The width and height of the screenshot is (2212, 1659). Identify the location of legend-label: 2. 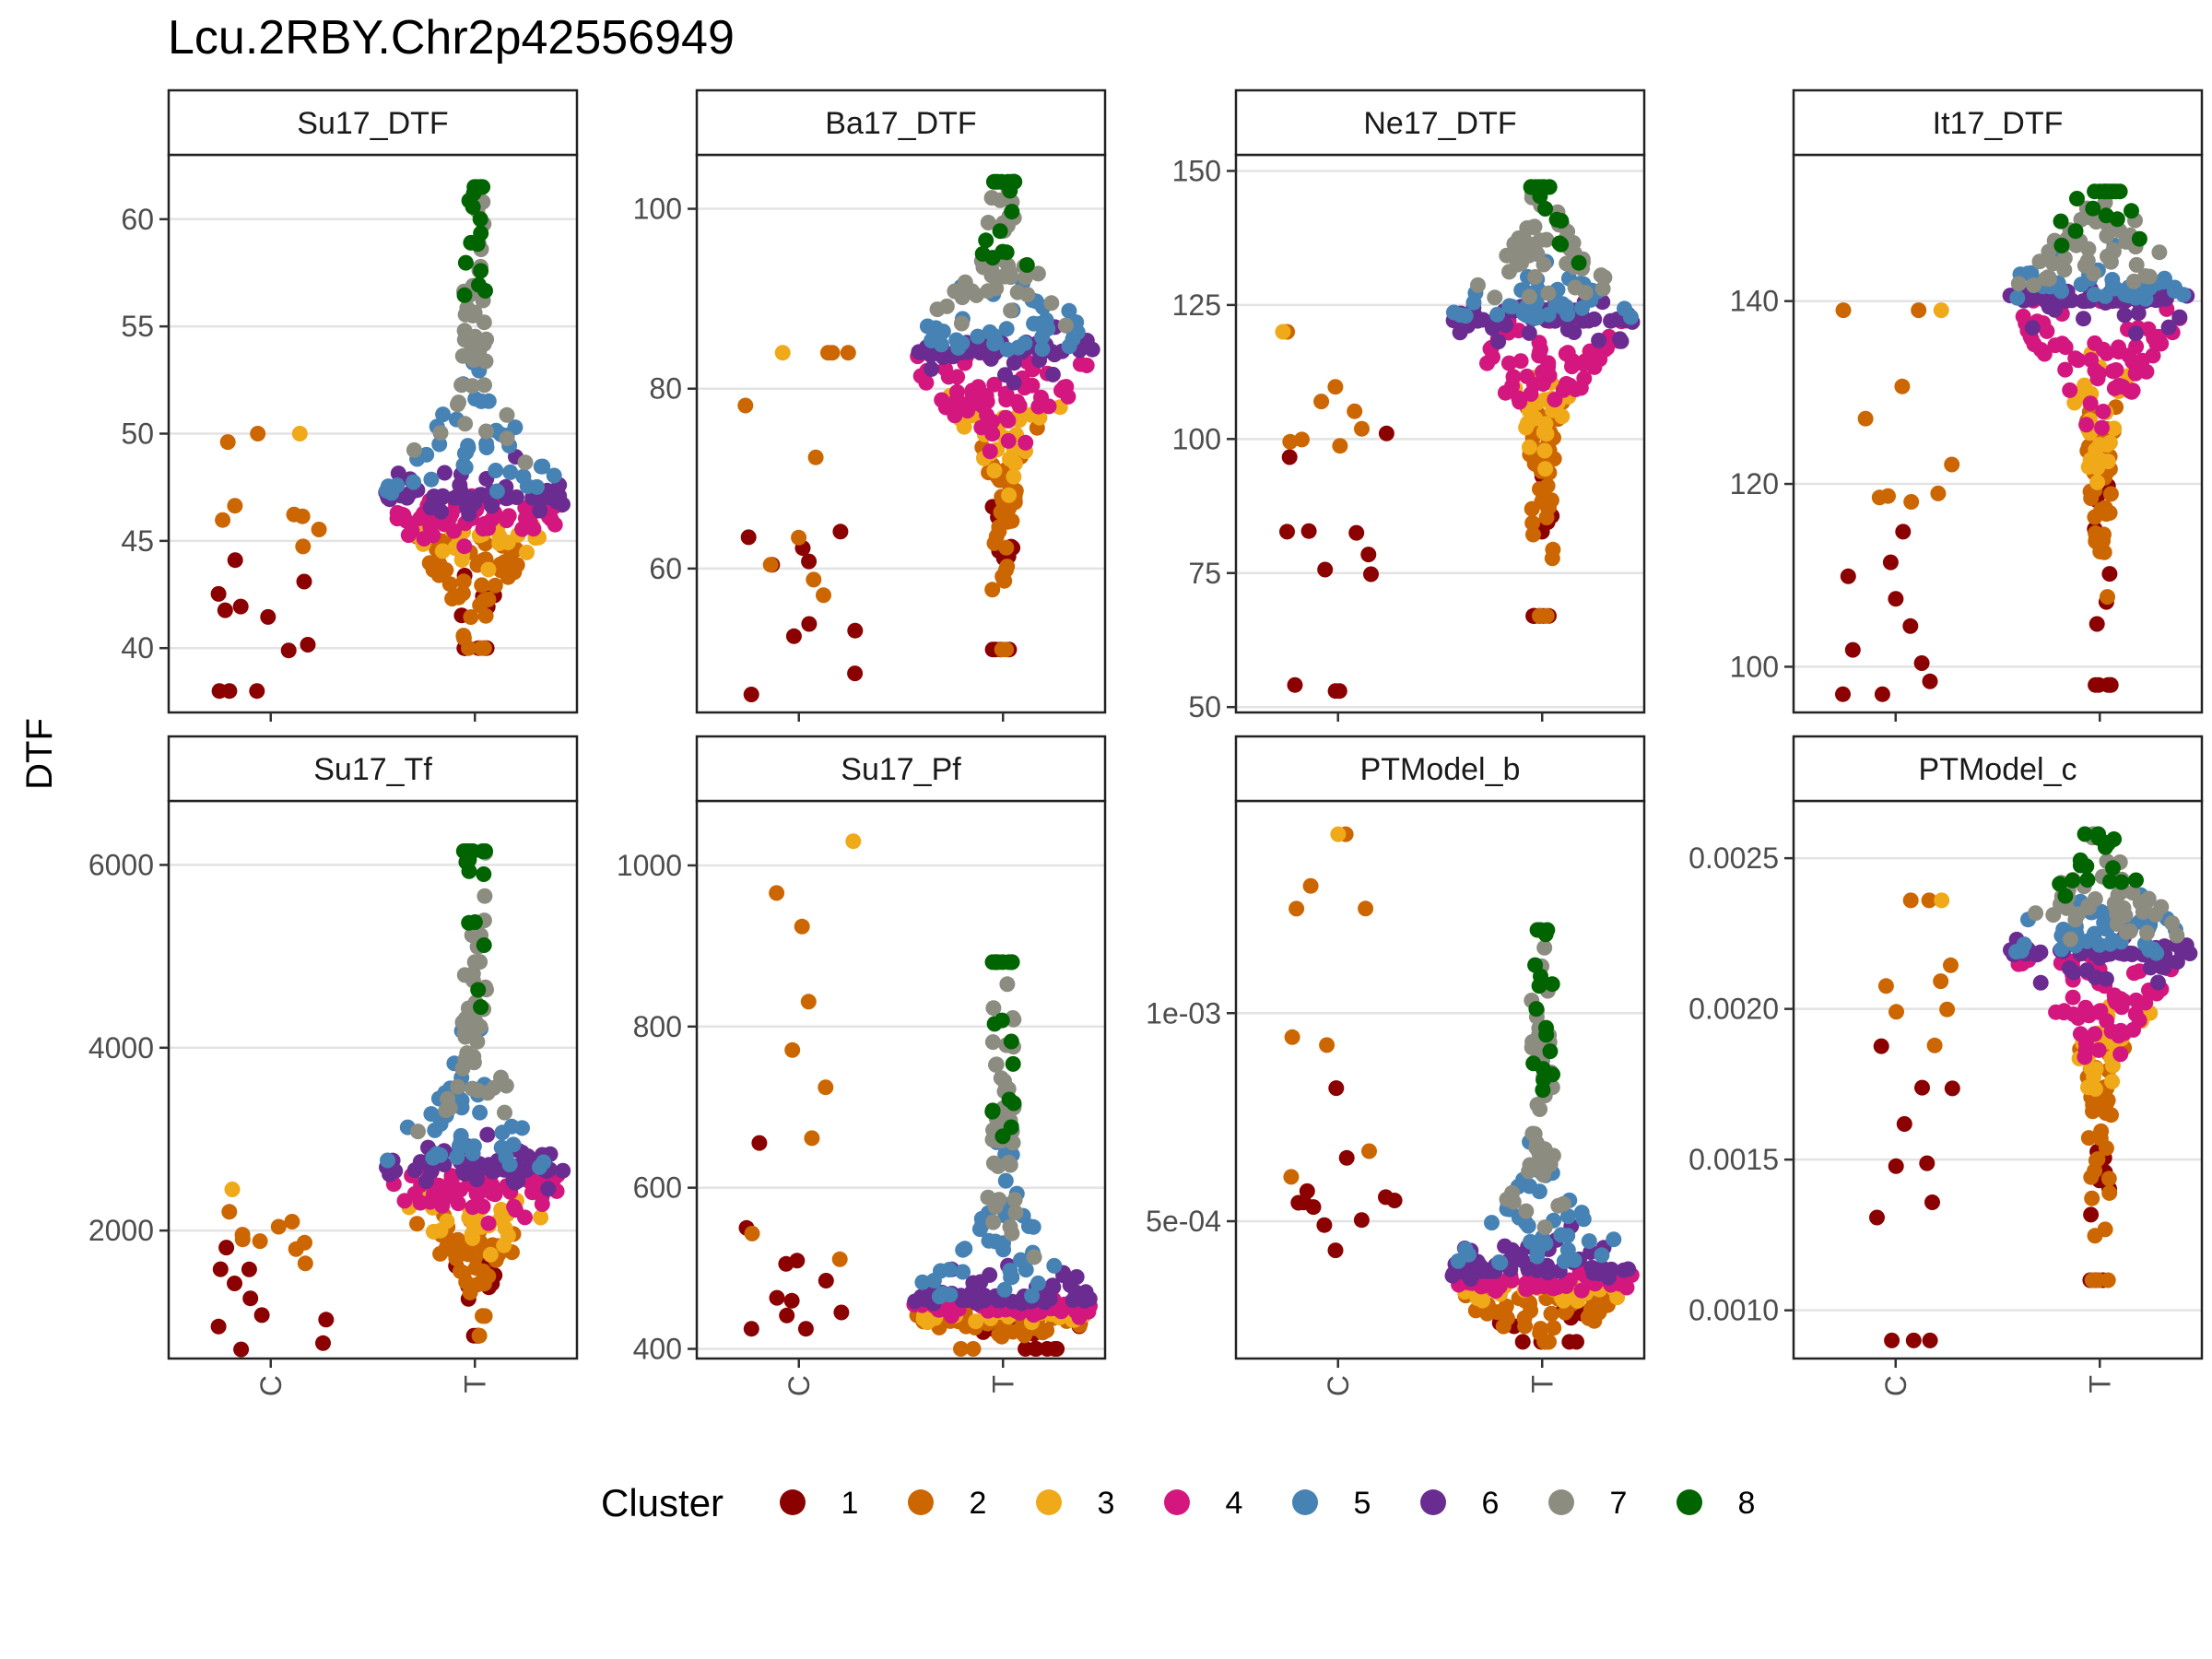
(978, 1503).